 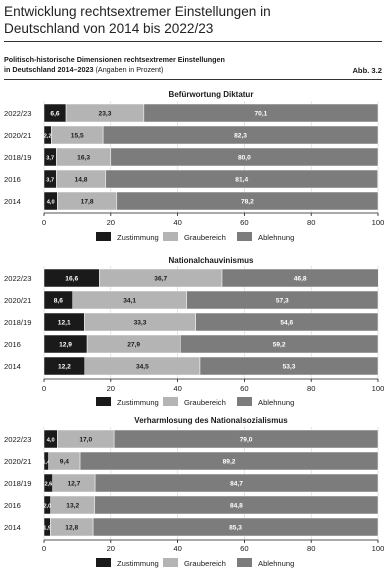 What do you see at coordinates (138, 237) in the screenshot?
I see `legend-label: Zustimmung` at bounding box center [138, 237].